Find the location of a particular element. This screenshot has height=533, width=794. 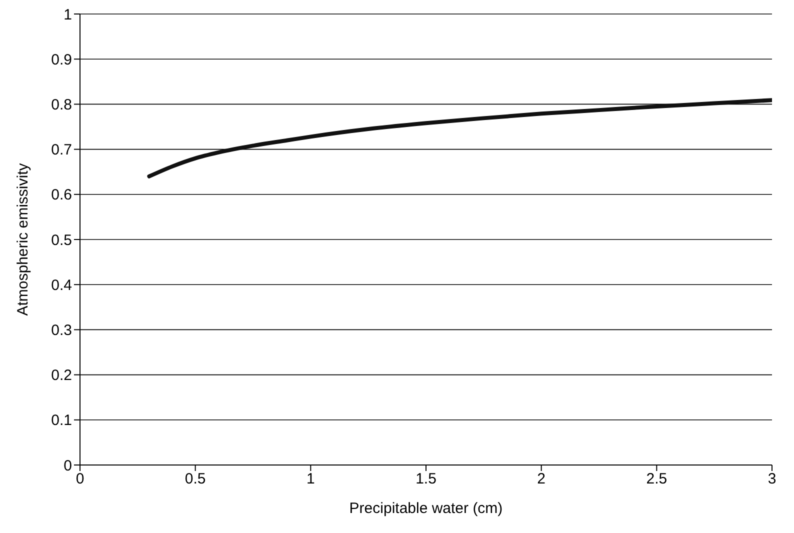

x-tick-label: 1 is located at coordinates (310, 479).